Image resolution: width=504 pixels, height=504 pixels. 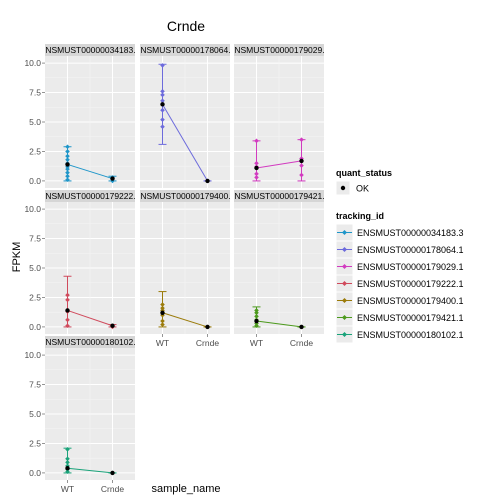 I want to click on legend-label: OK, so click(x=362, y=189).